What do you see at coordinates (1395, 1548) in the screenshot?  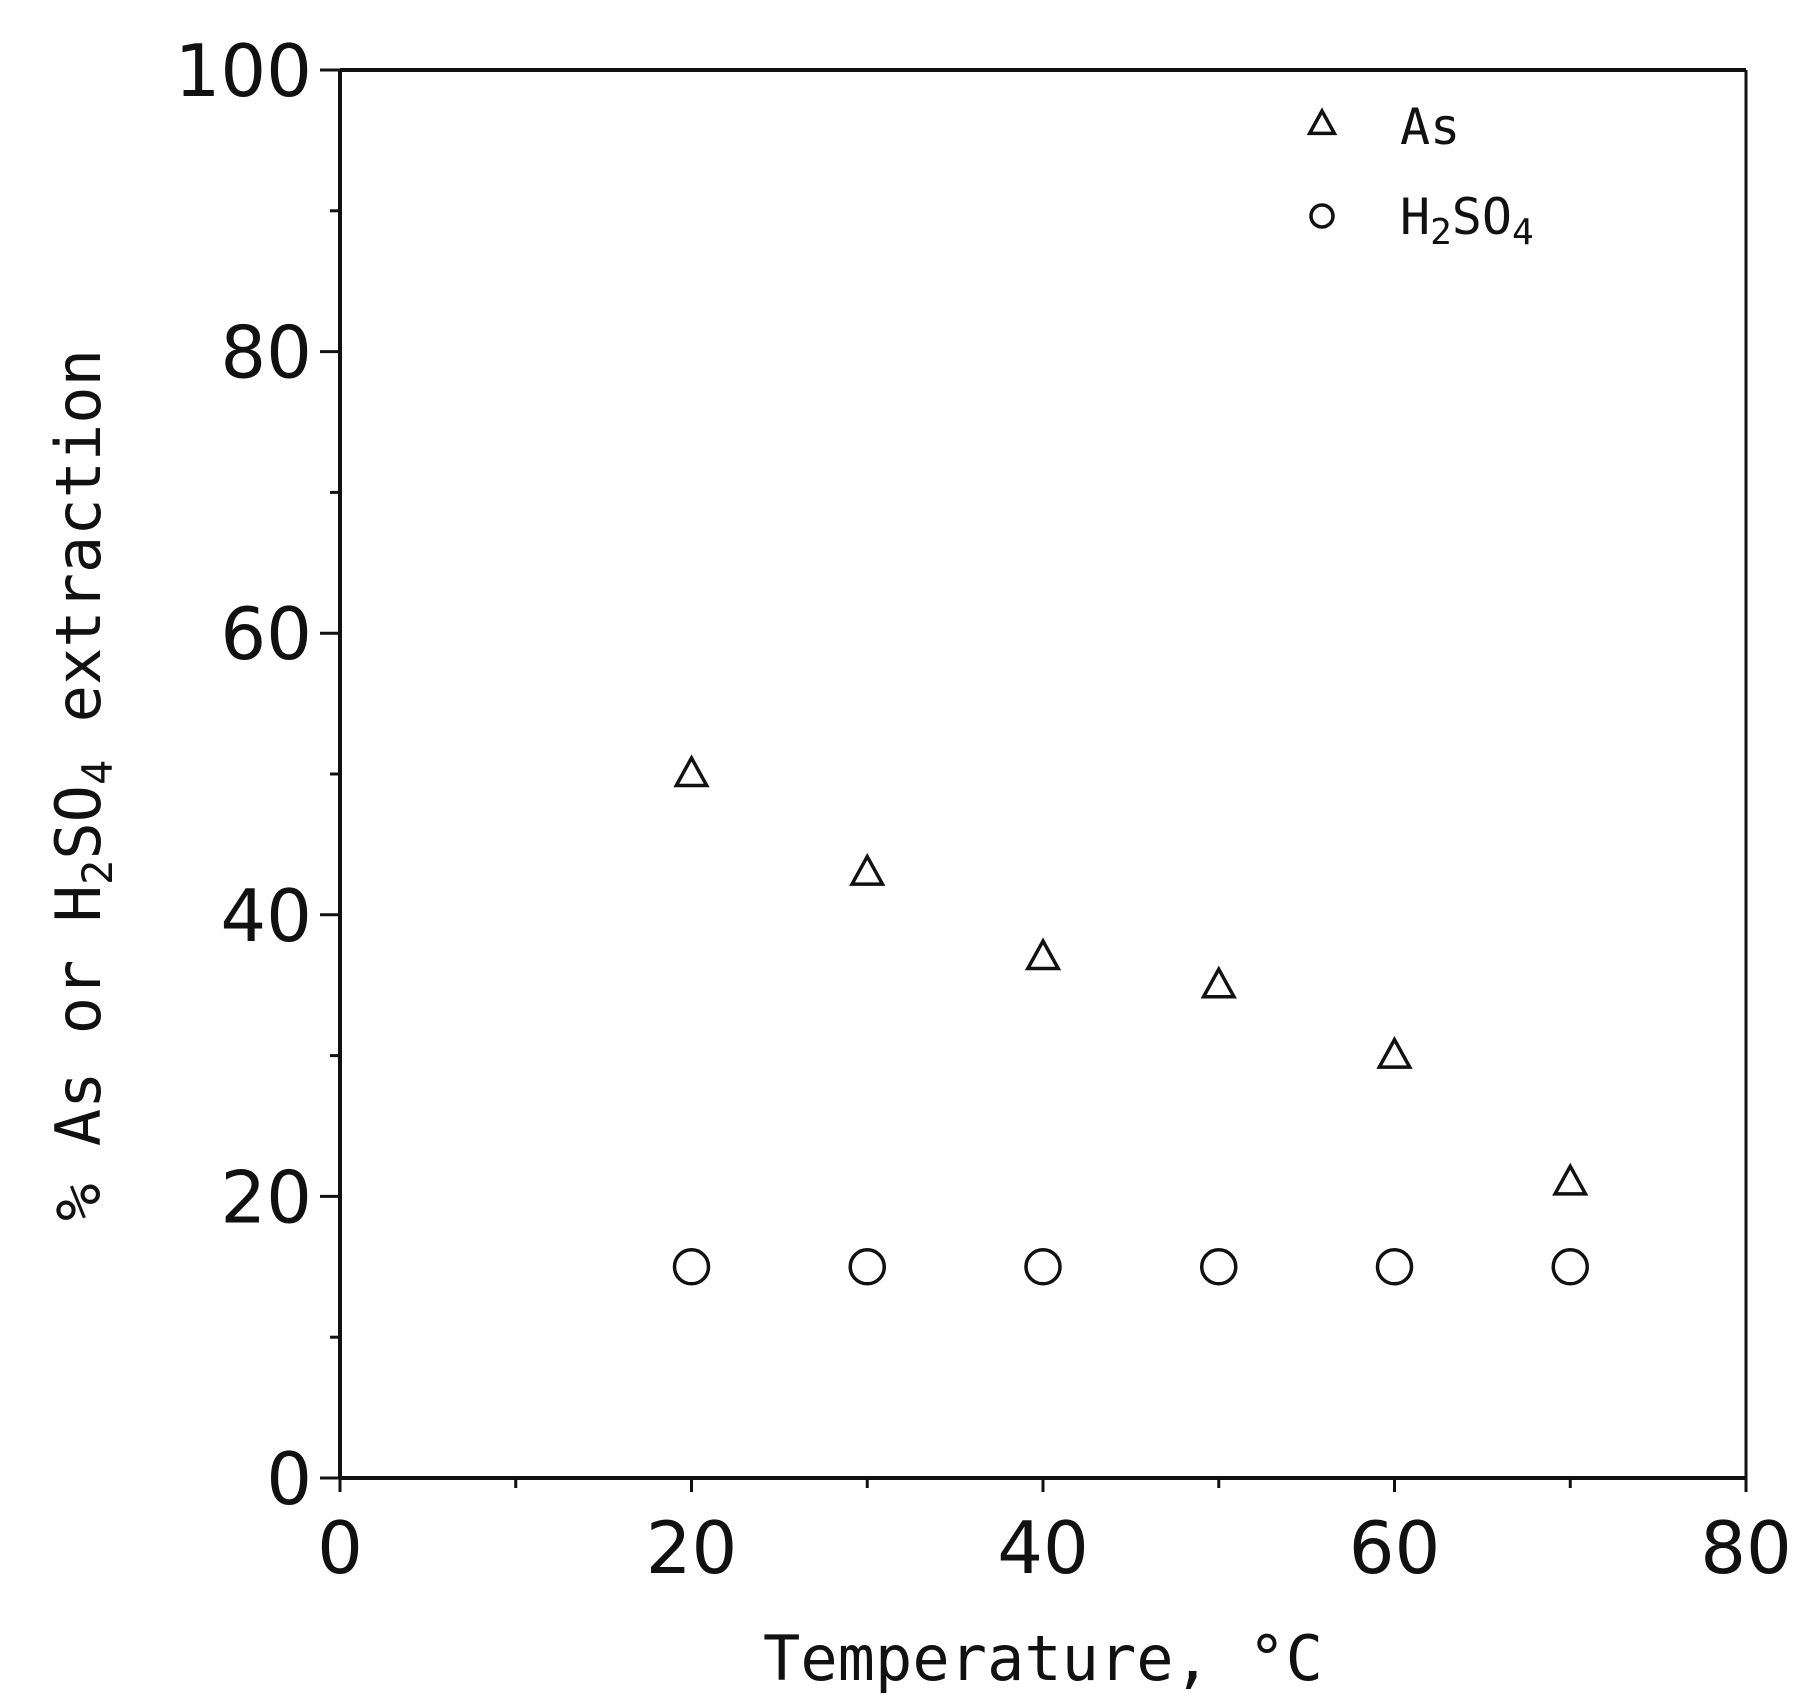 I see `x-tick-label: 60` at bounding box center [1395, 1548].